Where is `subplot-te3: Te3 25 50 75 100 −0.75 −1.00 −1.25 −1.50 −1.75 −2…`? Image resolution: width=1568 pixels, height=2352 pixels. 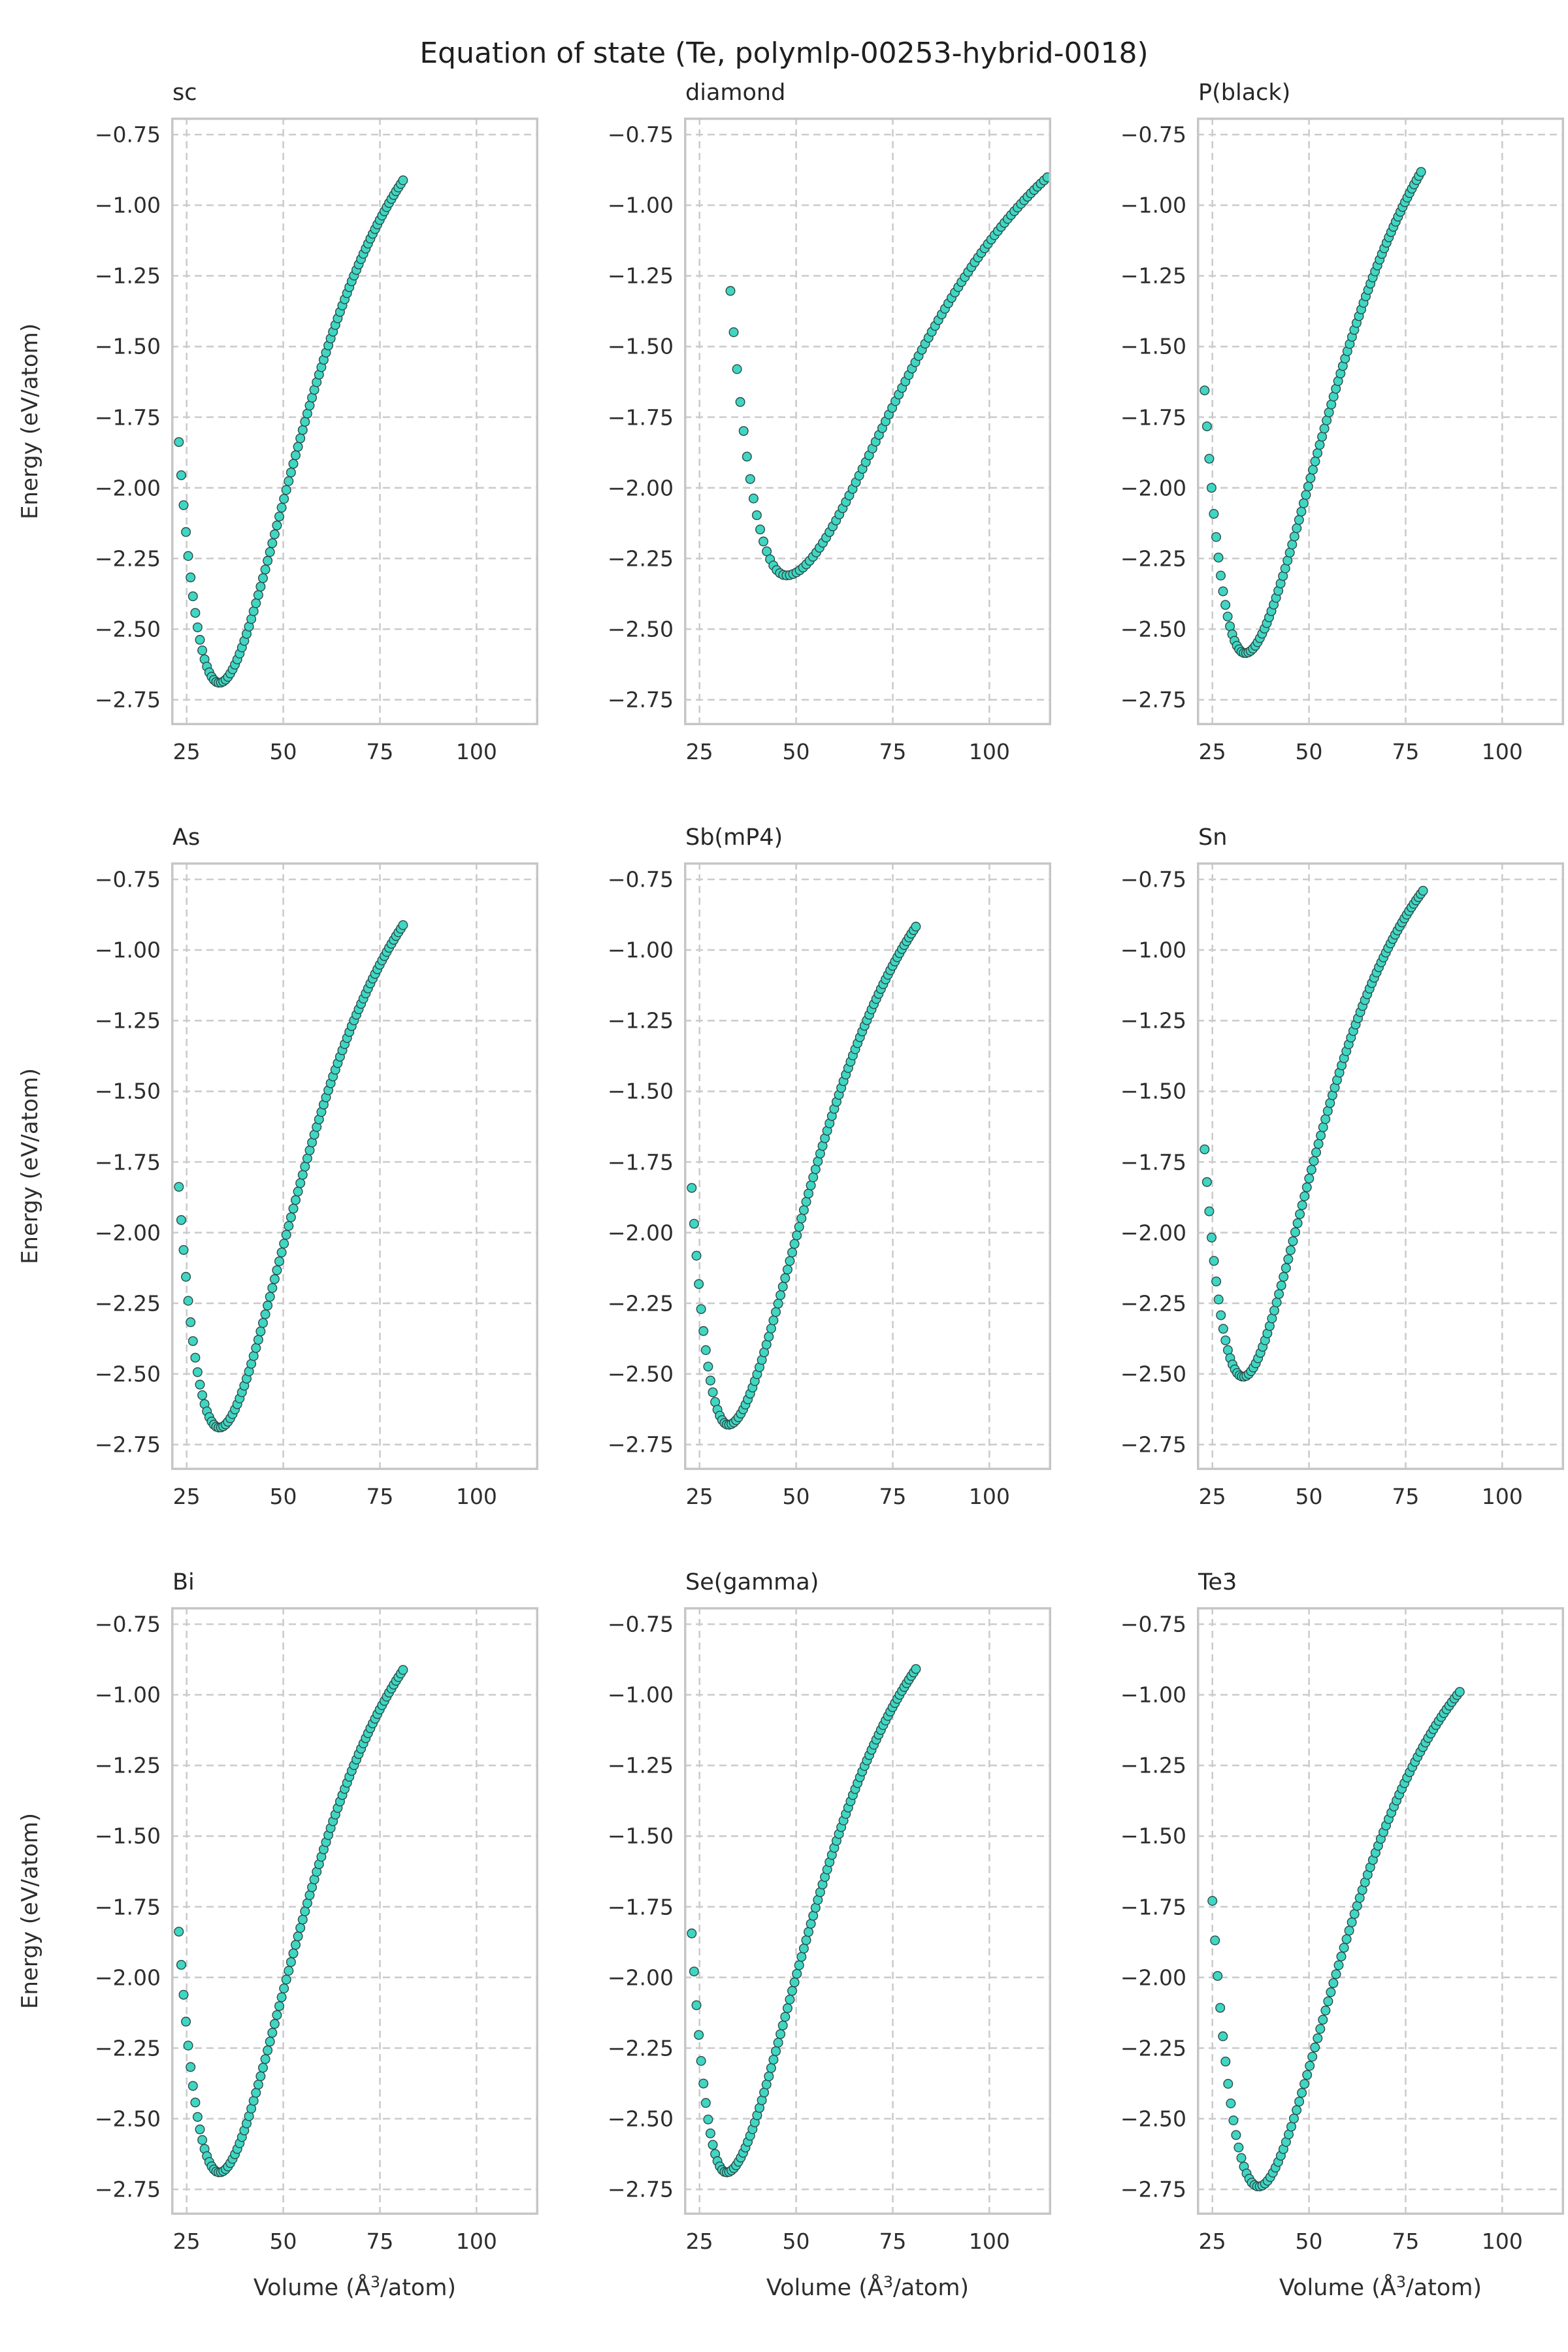
subplot-te3: Te3 25 50 75 100 −0.75 −1.00 −1.25 −1.50 −1.75 −2… is located at coordinates (1342, 1910).